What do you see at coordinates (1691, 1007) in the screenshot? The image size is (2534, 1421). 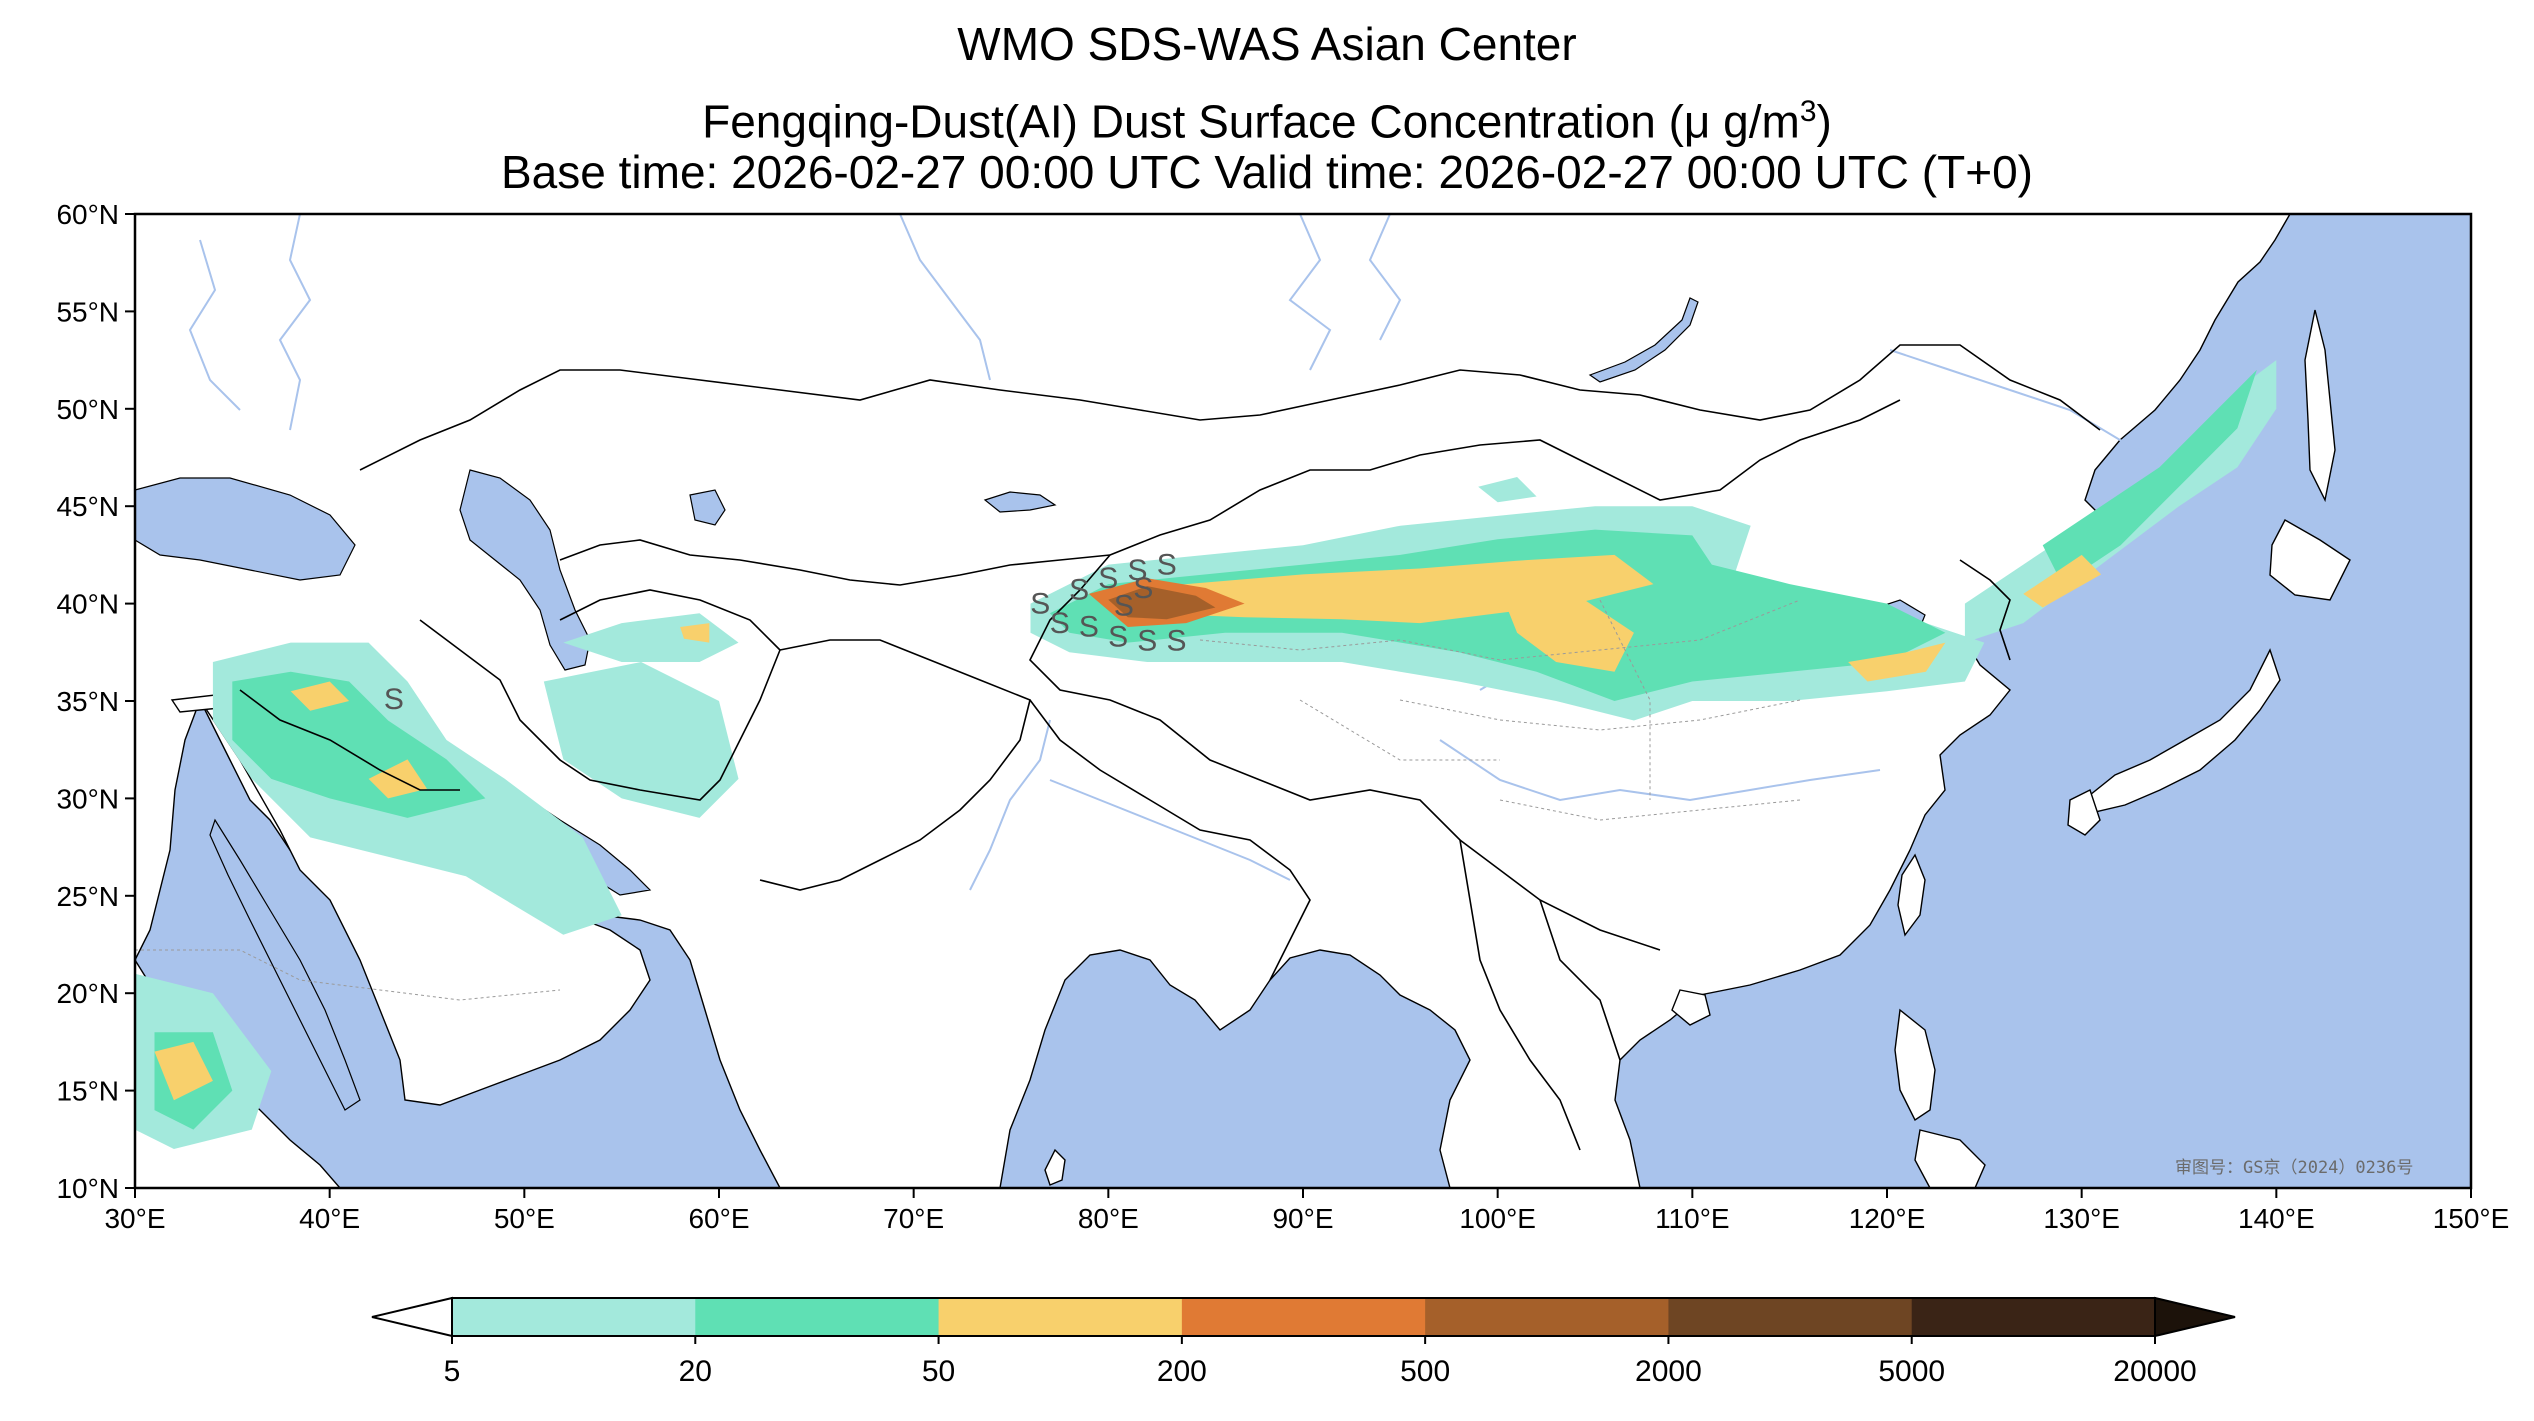 I see `land-hainan` at bounding box center [1691, 1007].